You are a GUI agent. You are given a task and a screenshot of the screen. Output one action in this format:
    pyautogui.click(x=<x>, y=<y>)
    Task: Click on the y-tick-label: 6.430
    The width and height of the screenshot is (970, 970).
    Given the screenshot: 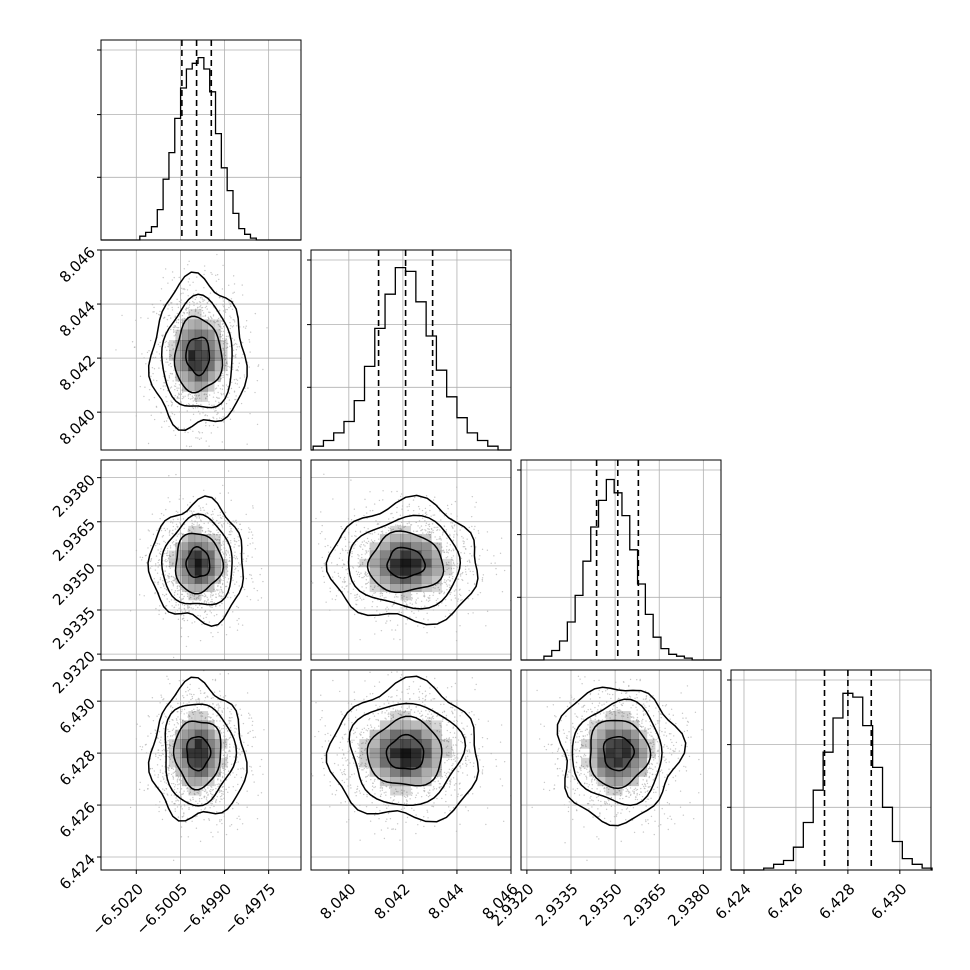 What is the action you would take?
    pyautogui.click(x=77, y=715)
    